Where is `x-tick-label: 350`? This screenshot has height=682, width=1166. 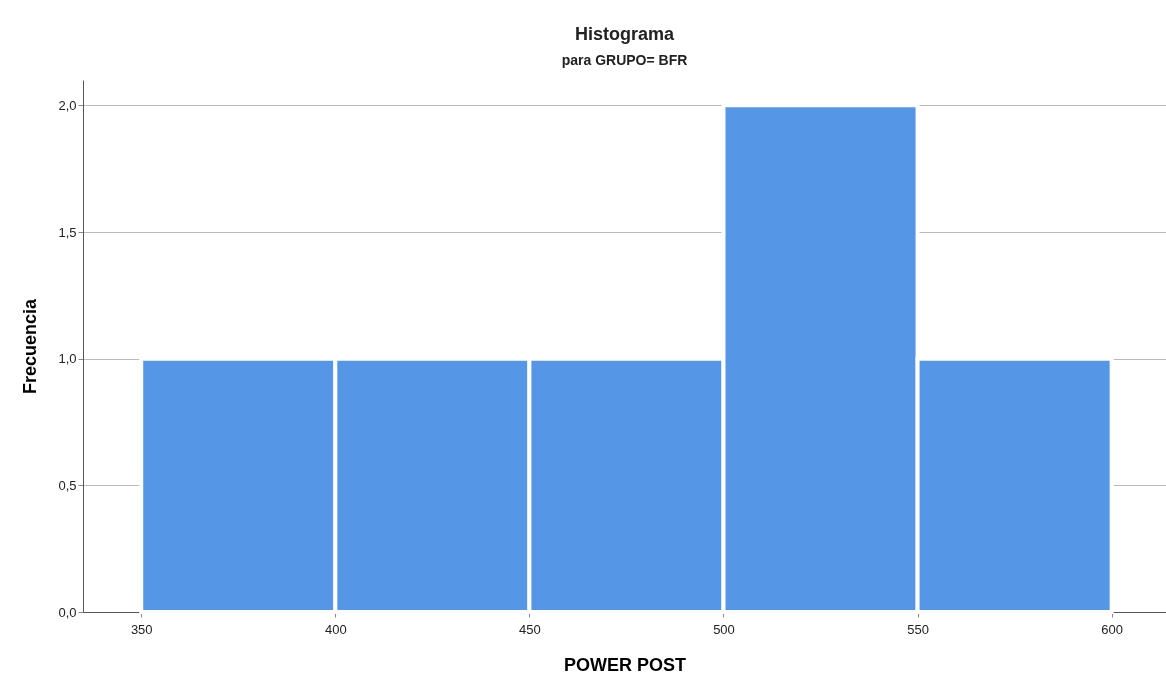 x-tick-label: 350 is located at coordinates (141, 629).